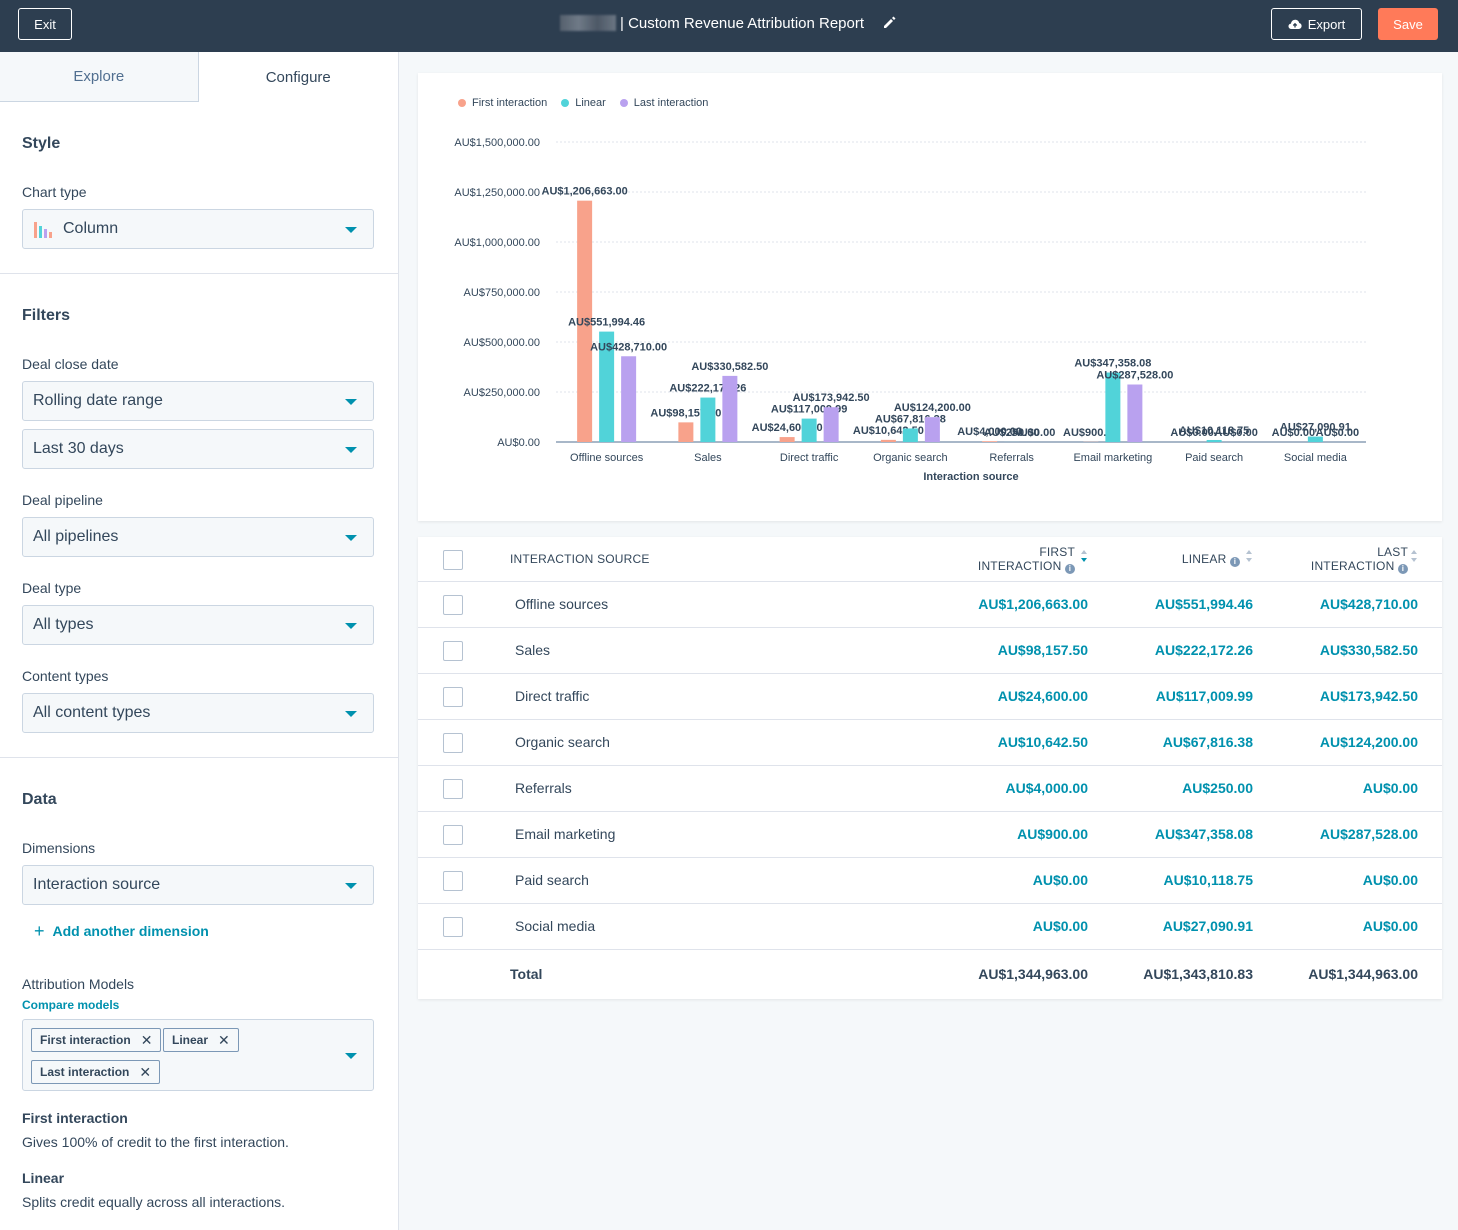 The height and width of the screenshot is (1230, 1458). Describe the element at coordinates (1368, 604) in the screenshot. I see `cell-last: AU$428,710.00` at that location.